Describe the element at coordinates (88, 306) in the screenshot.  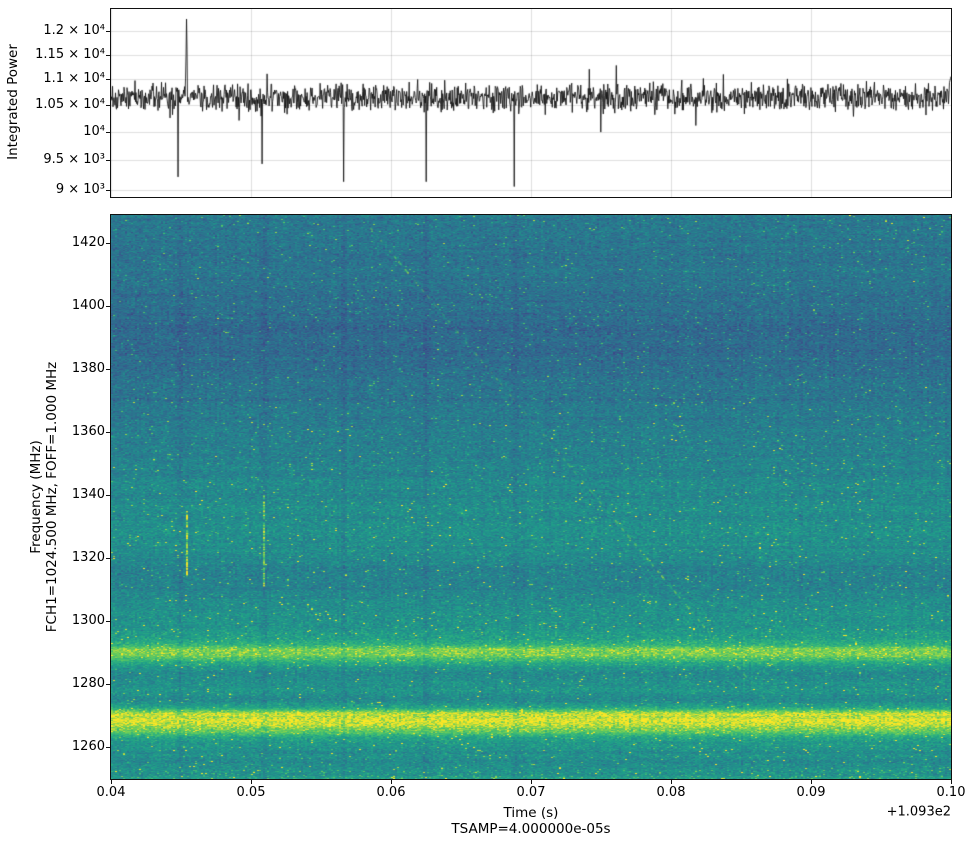
I see `freq-ytick-label: 1400` at that location.